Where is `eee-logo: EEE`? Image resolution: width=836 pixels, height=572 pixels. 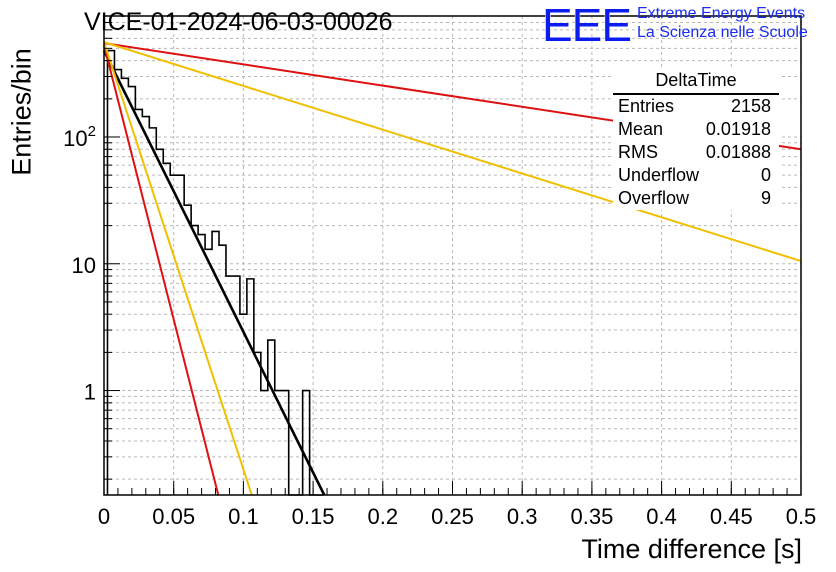 eee-logo: EEE is located at coordinates (586, 25).